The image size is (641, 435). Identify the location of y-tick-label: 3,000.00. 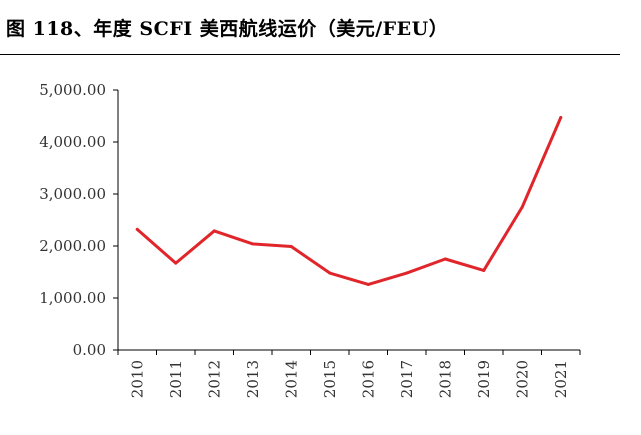
(72, 194).